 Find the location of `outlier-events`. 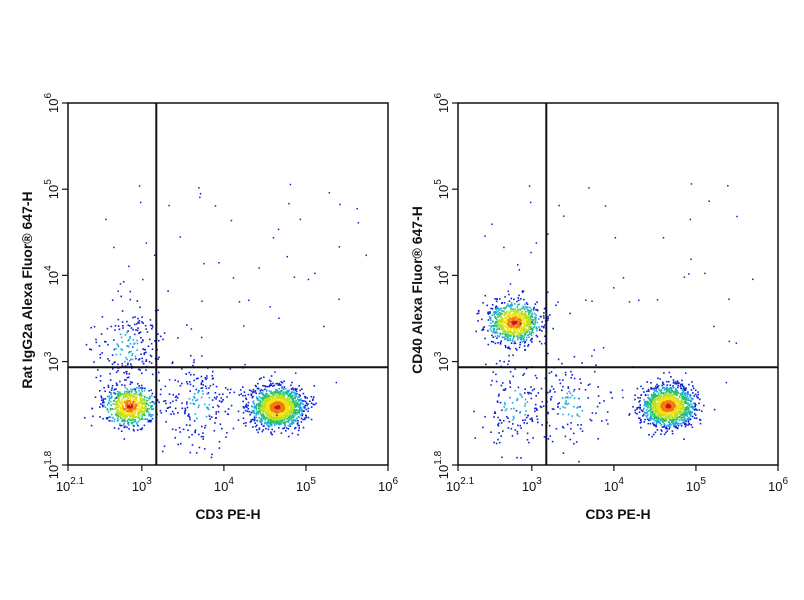

outlier-events is located at coordinates (236, 301).